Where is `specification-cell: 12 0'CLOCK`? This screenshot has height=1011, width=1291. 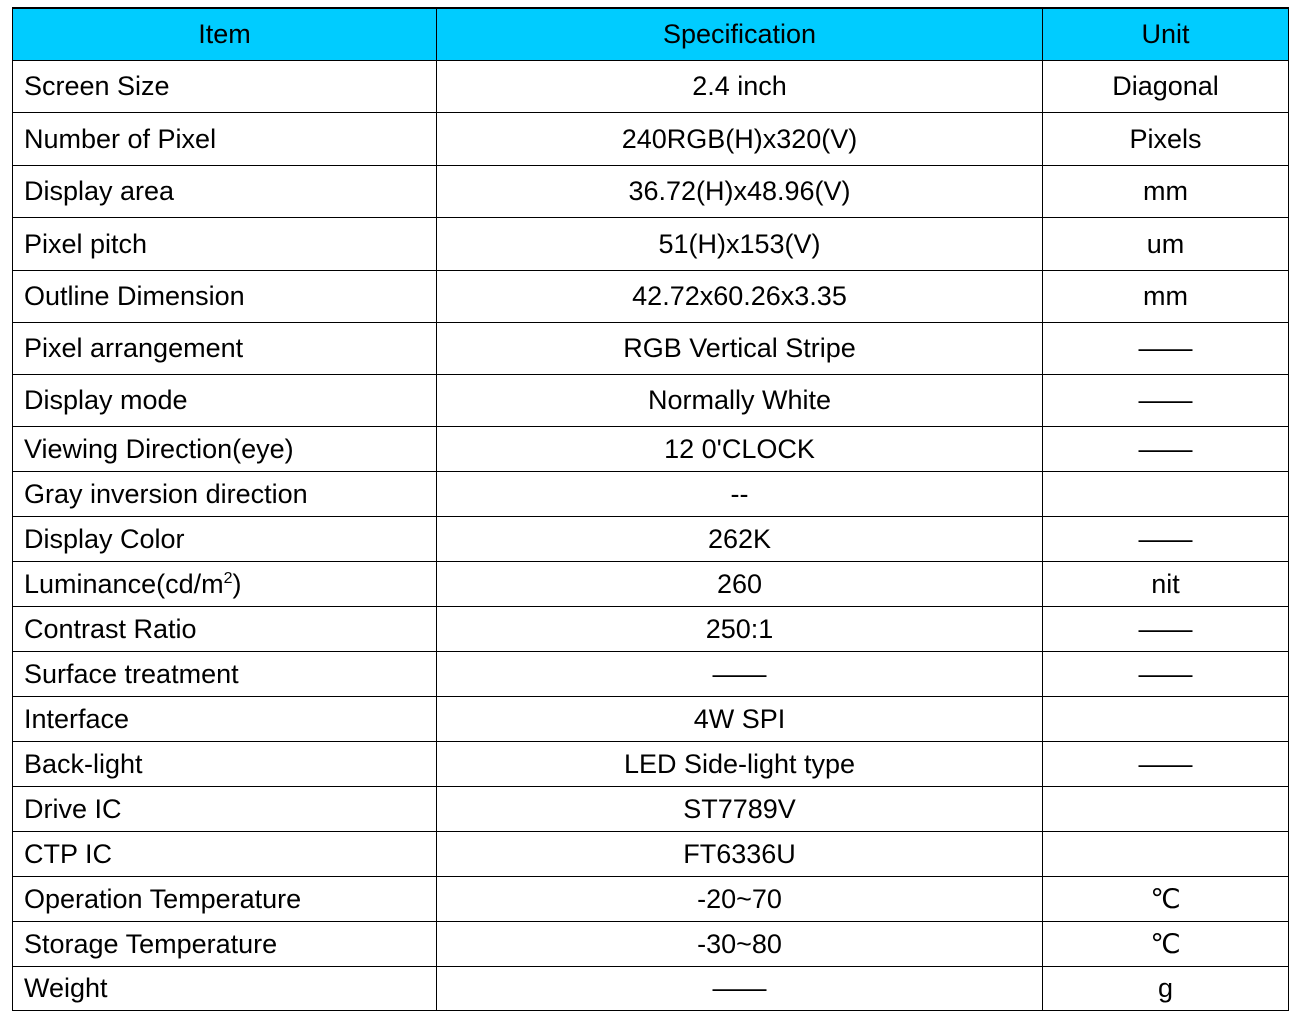 specification-cell: 12 0'CLOCK is located at coordinates (739, 449).